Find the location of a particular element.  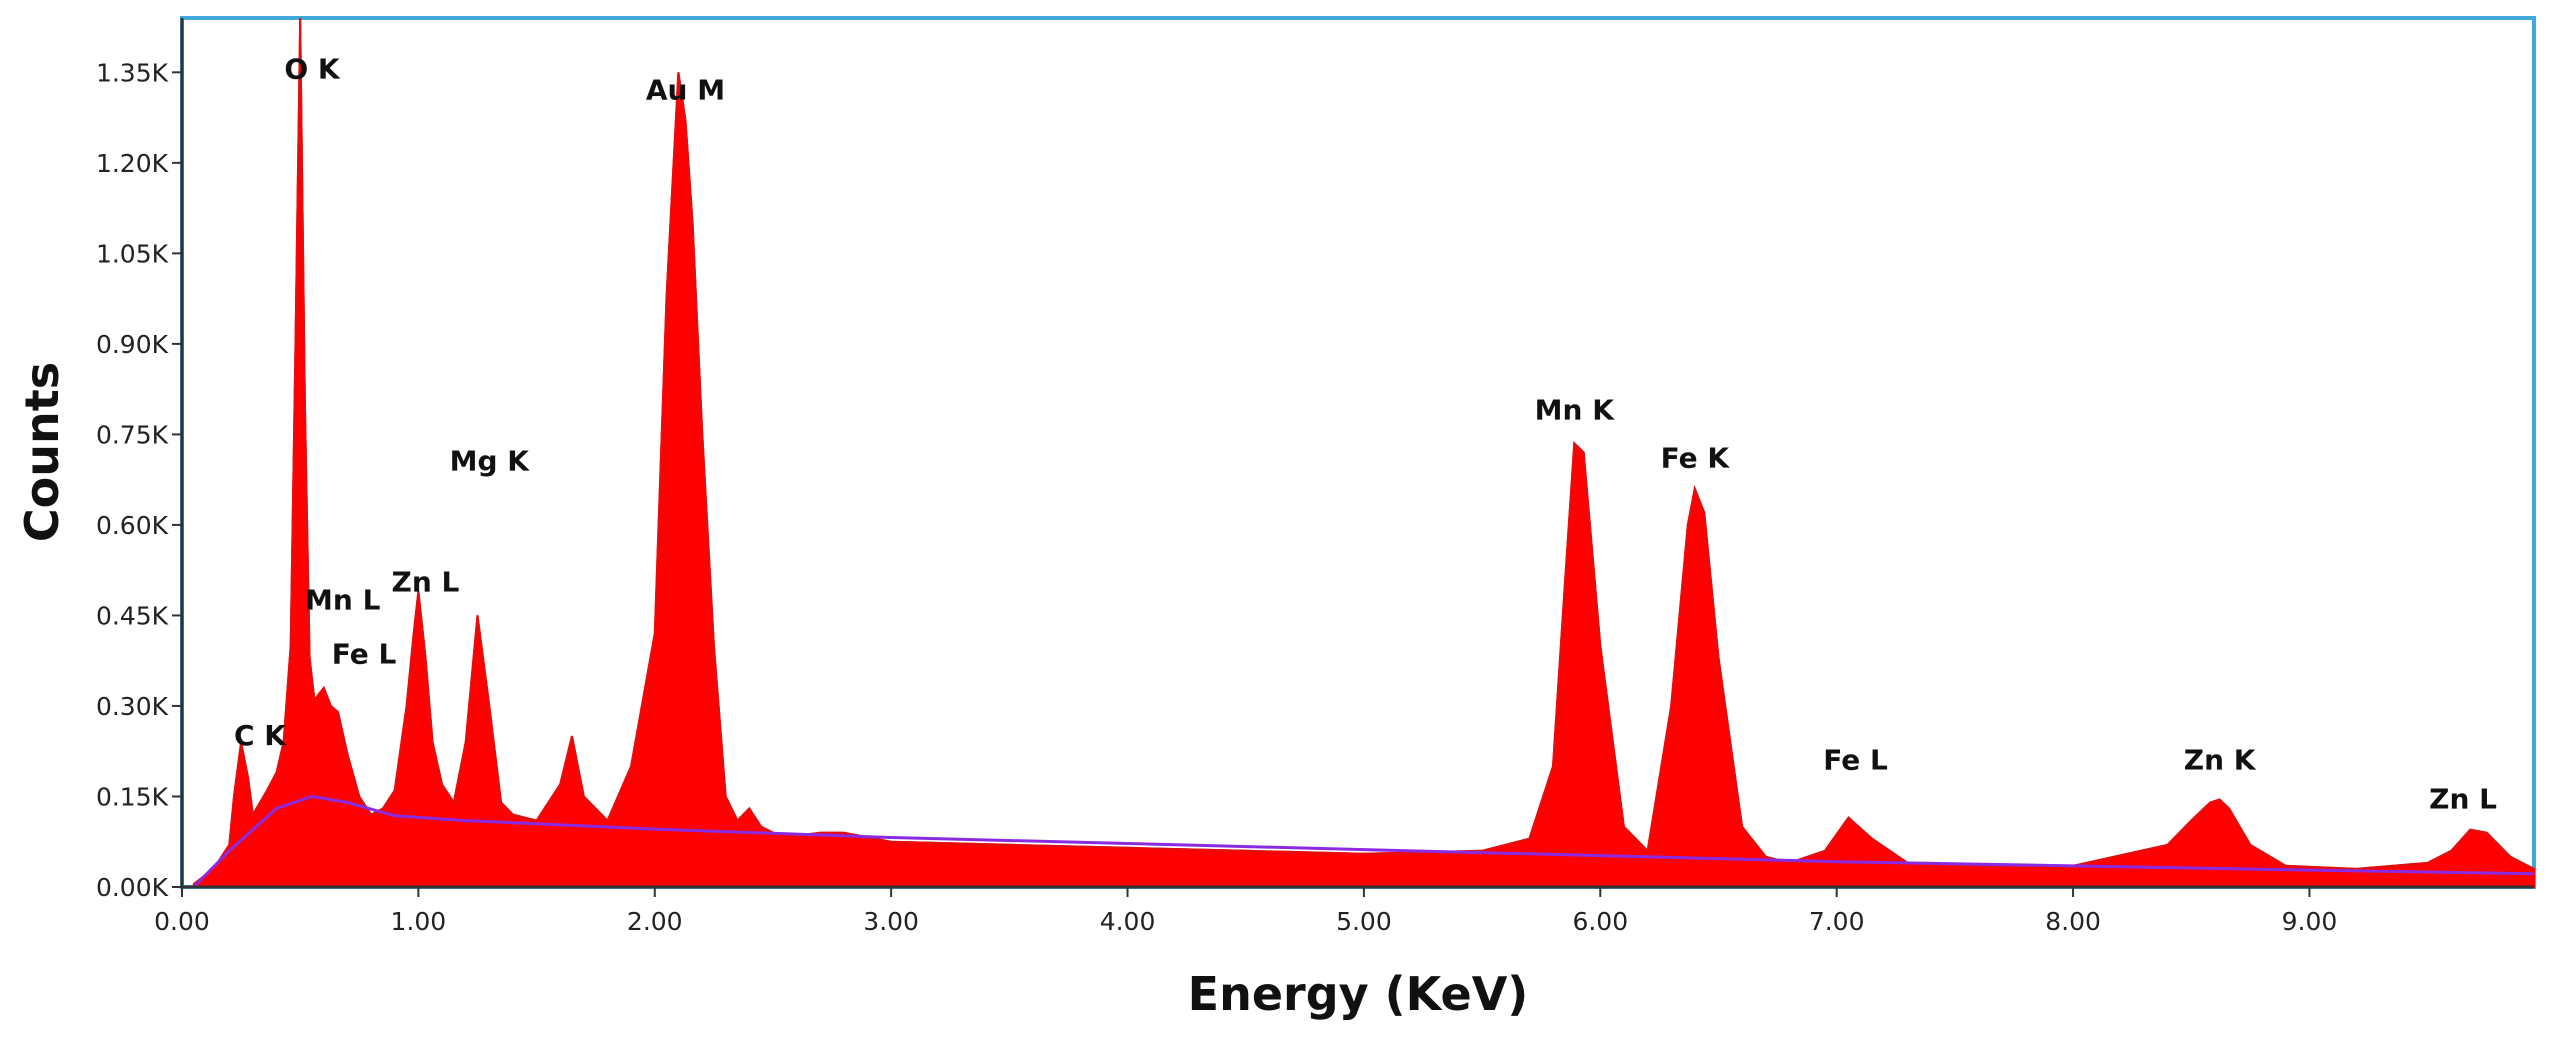

y-tick-label: 1.20K is located at coordinates (132, 163).